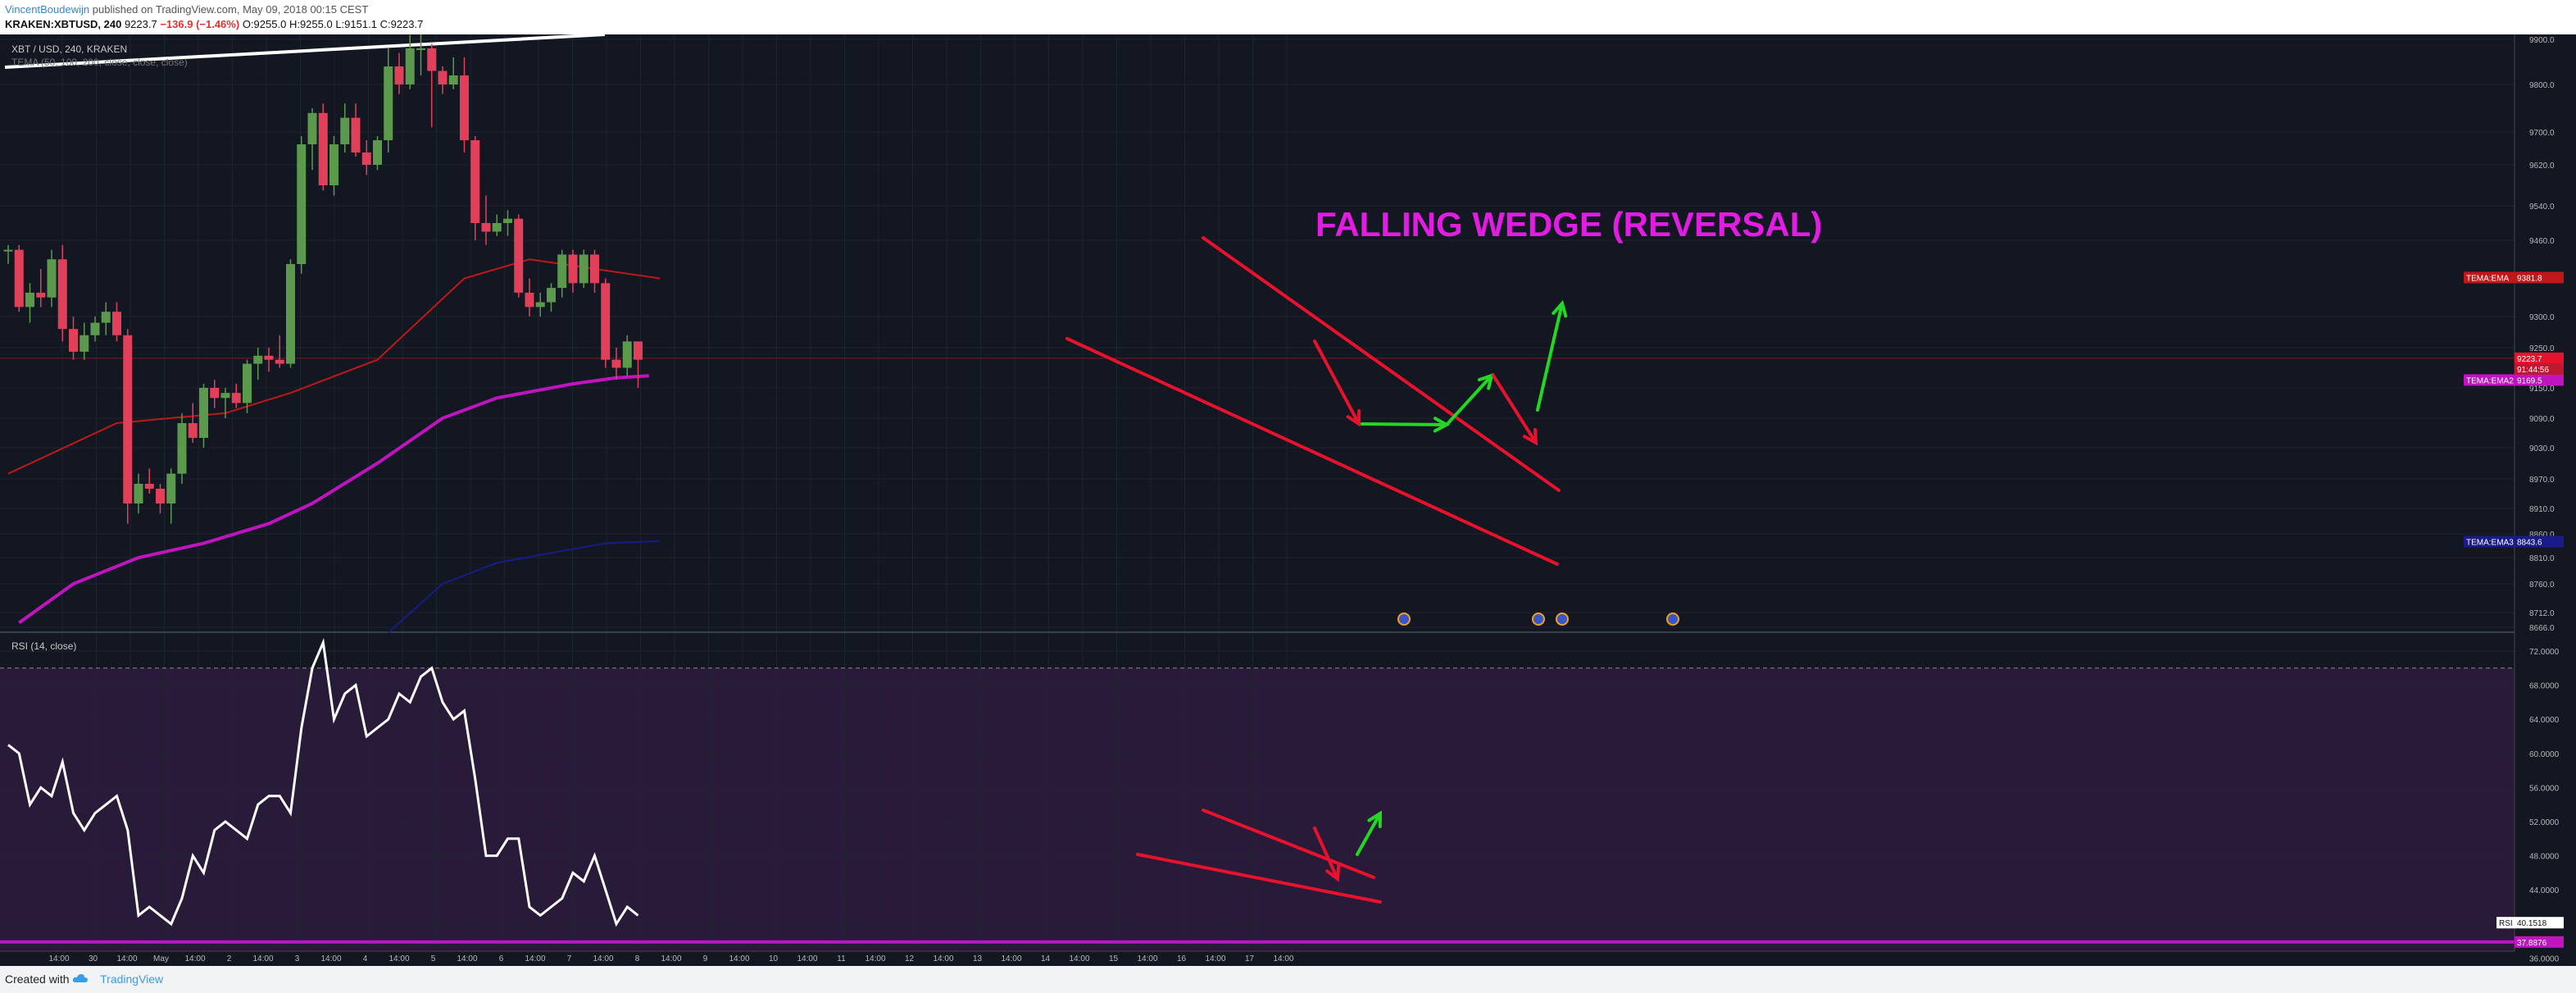  I want to click on time-tick-label: 10, so click(774, 958).